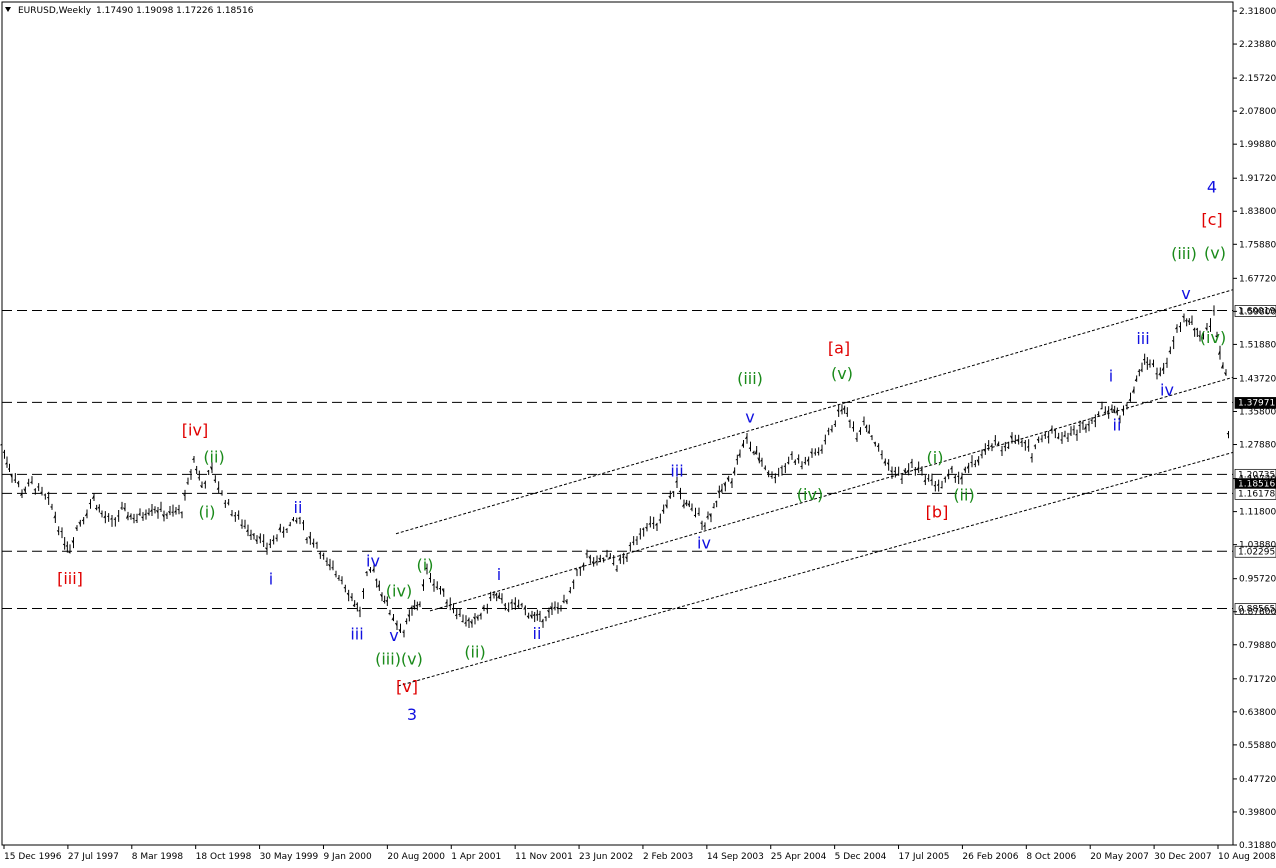 The width and height of the screenshot is (1276, 868). Describe the element at coordinates (1257, 713) in the screenshot. I see `y-tick-label: 0.63800` at that location.